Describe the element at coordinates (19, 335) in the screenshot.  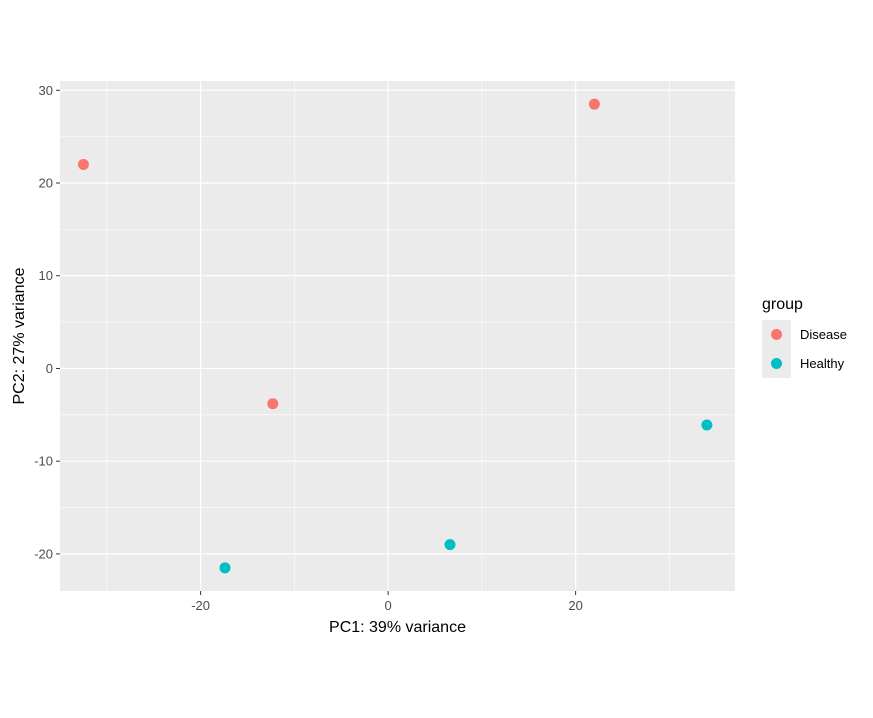
I see `y-axis-title: PC2: 27% variance` at that location.